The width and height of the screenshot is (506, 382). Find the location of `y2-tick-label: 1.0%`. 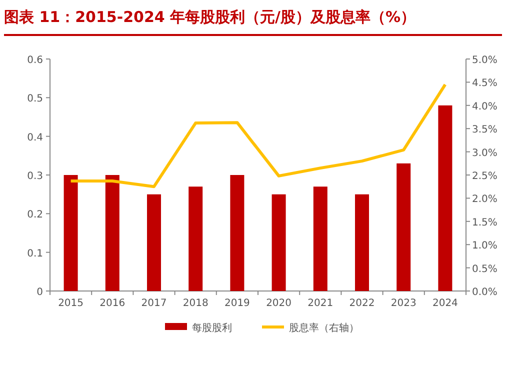

y2-tick-label: 1.0% is located at coordinates (485, 246).